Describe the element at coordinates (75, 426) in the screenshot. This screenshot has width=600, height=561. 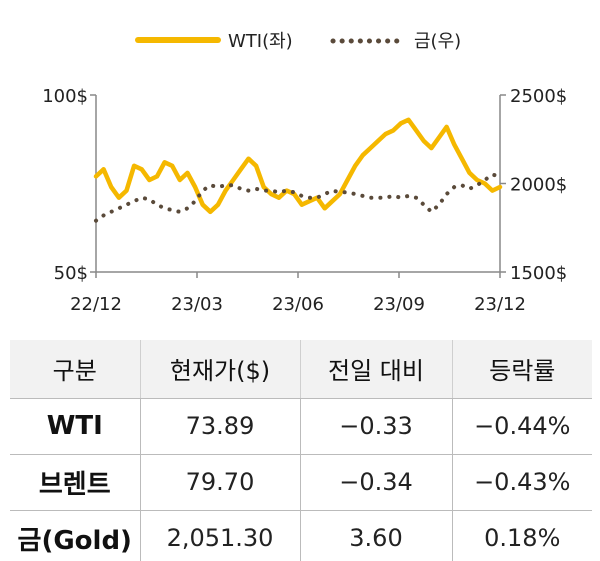
I see `row-name: WTI` at that location.